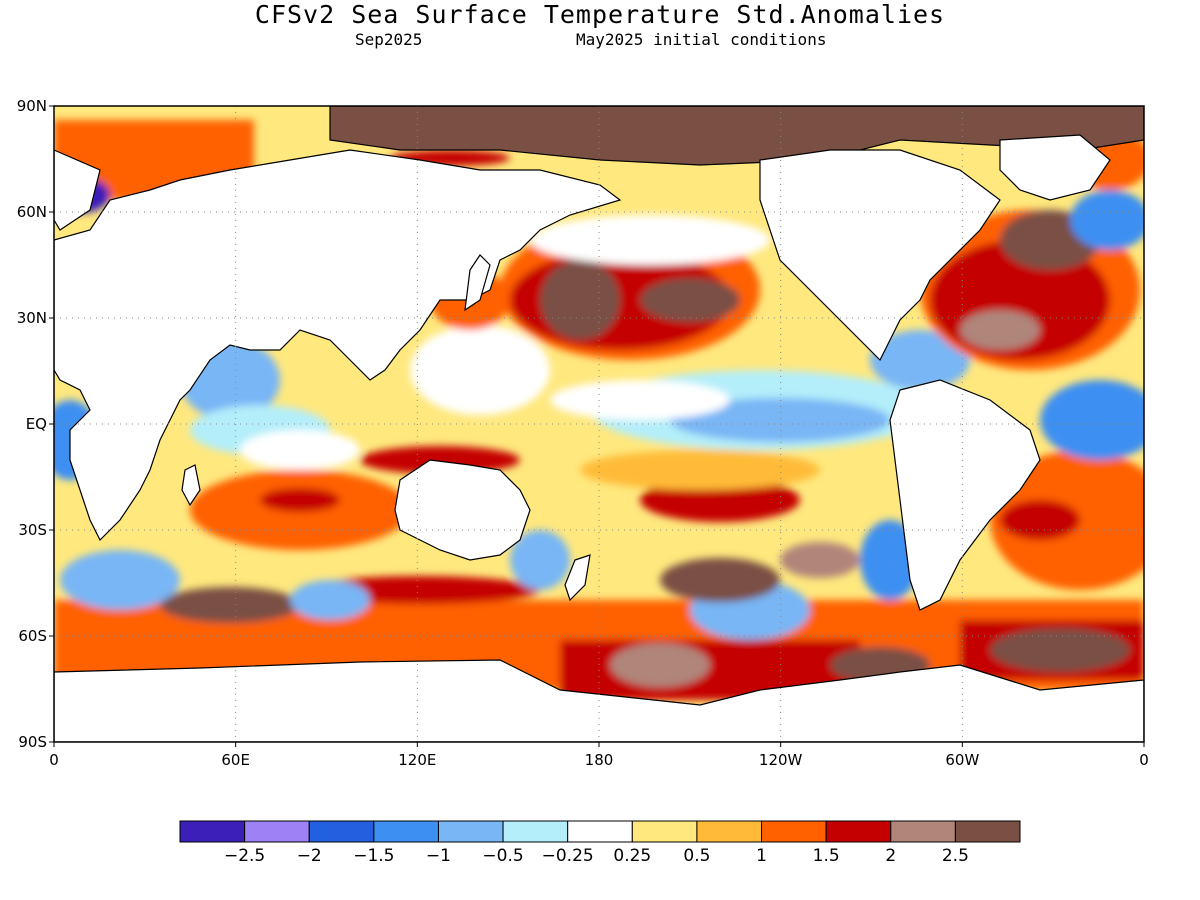  What do you see at coordinates (477, 283) in the screenshot?
I see `japan-landmass` at bounding box center [477, 283].